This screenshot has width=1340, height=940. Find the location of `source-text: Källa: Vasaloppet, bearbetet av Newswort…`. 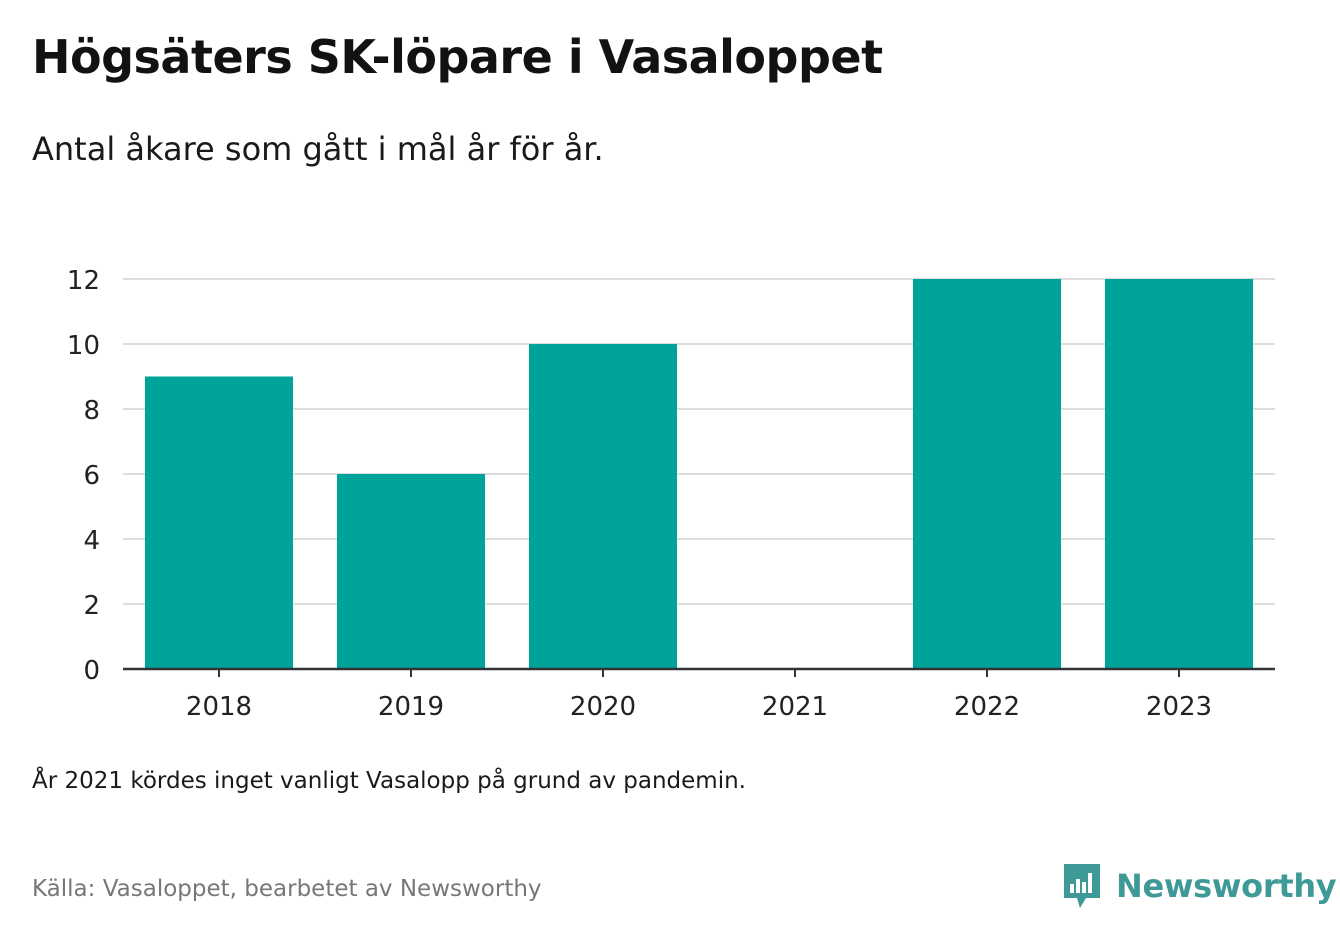

source-text: Källa: Vasaloppet, bearbetet av Newswort… is located at coordinates (287, 889).